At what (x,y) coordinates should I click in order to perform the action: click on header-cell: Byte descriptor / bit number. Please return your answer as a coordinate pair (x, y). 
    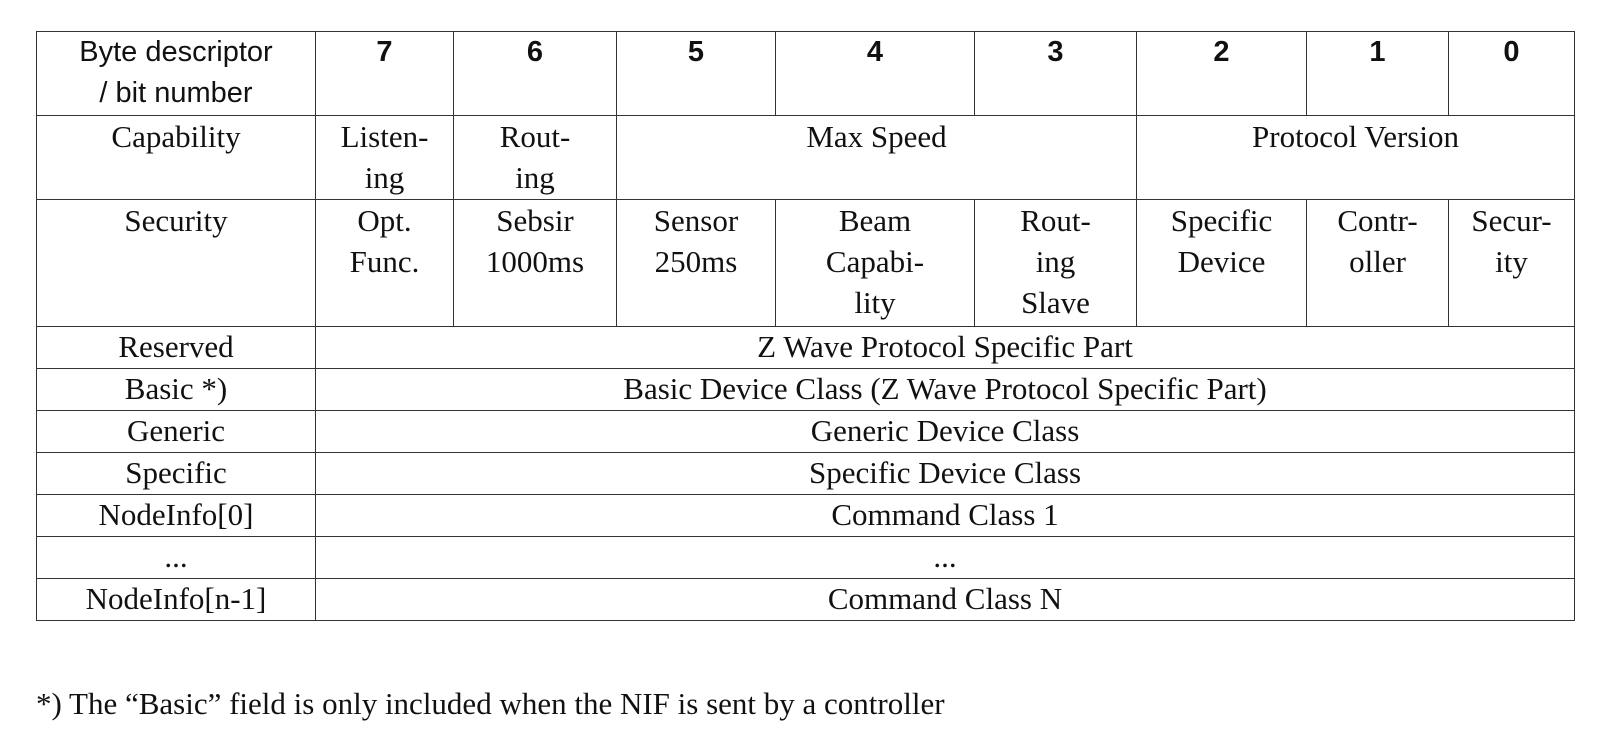
    Looking at the image, I should click on (176, 73).